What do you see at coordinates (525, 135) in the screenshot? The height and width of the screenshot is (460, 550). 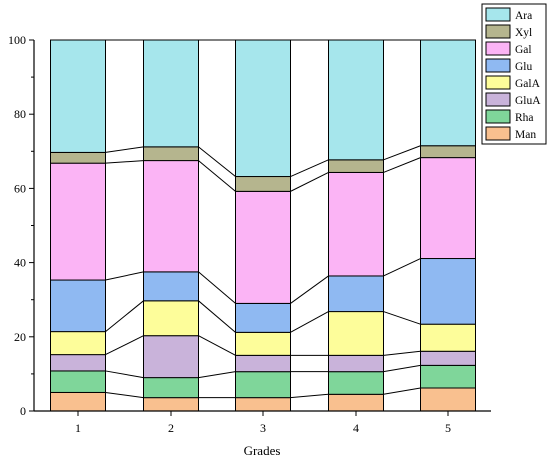 I see `legend-label-man: Man` at bounding box center [525, 135].